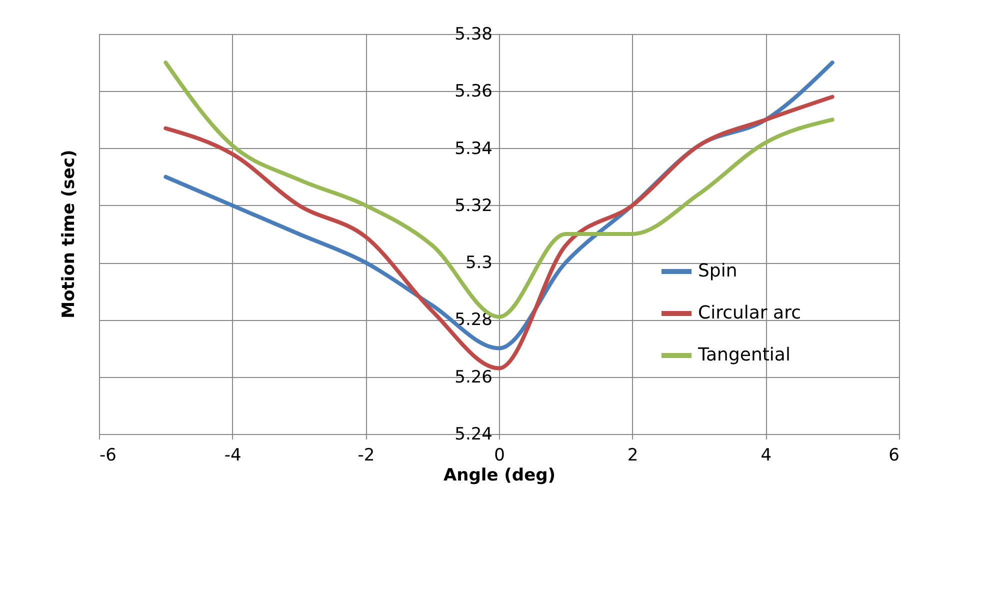 This screenshot has height=591, width=990. I want to click on x-tick-label: 0, so click(499, 456).